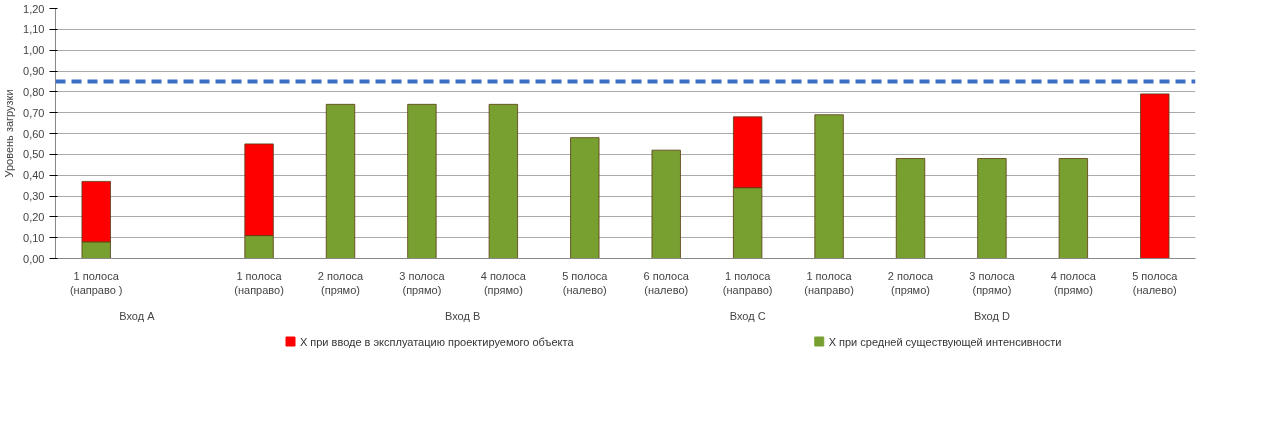  I want to click on y-tick-label: 0,80, so click(34, 91).